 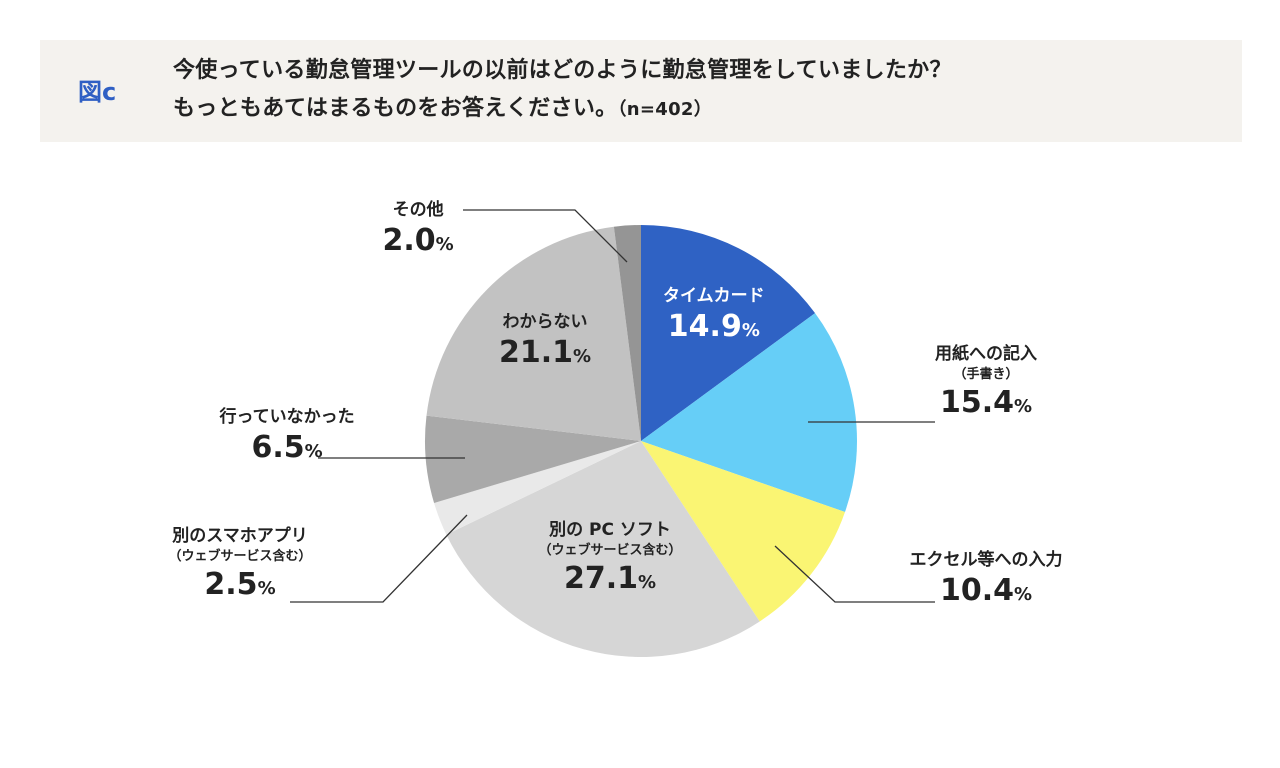 What do you see at coordinates (986, 402) in the screenshot?
I see `slice-value: 15.4%` at bounding box center [986, 402].